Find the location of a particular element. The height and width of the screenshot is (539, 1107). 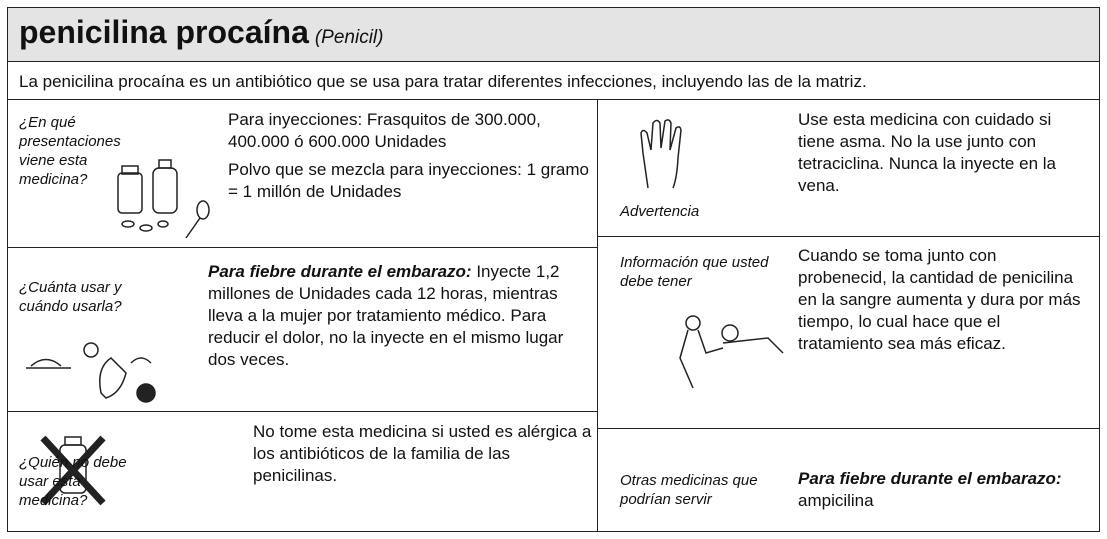

subtitle: (Penicil) is located at coordinates (349, 37).